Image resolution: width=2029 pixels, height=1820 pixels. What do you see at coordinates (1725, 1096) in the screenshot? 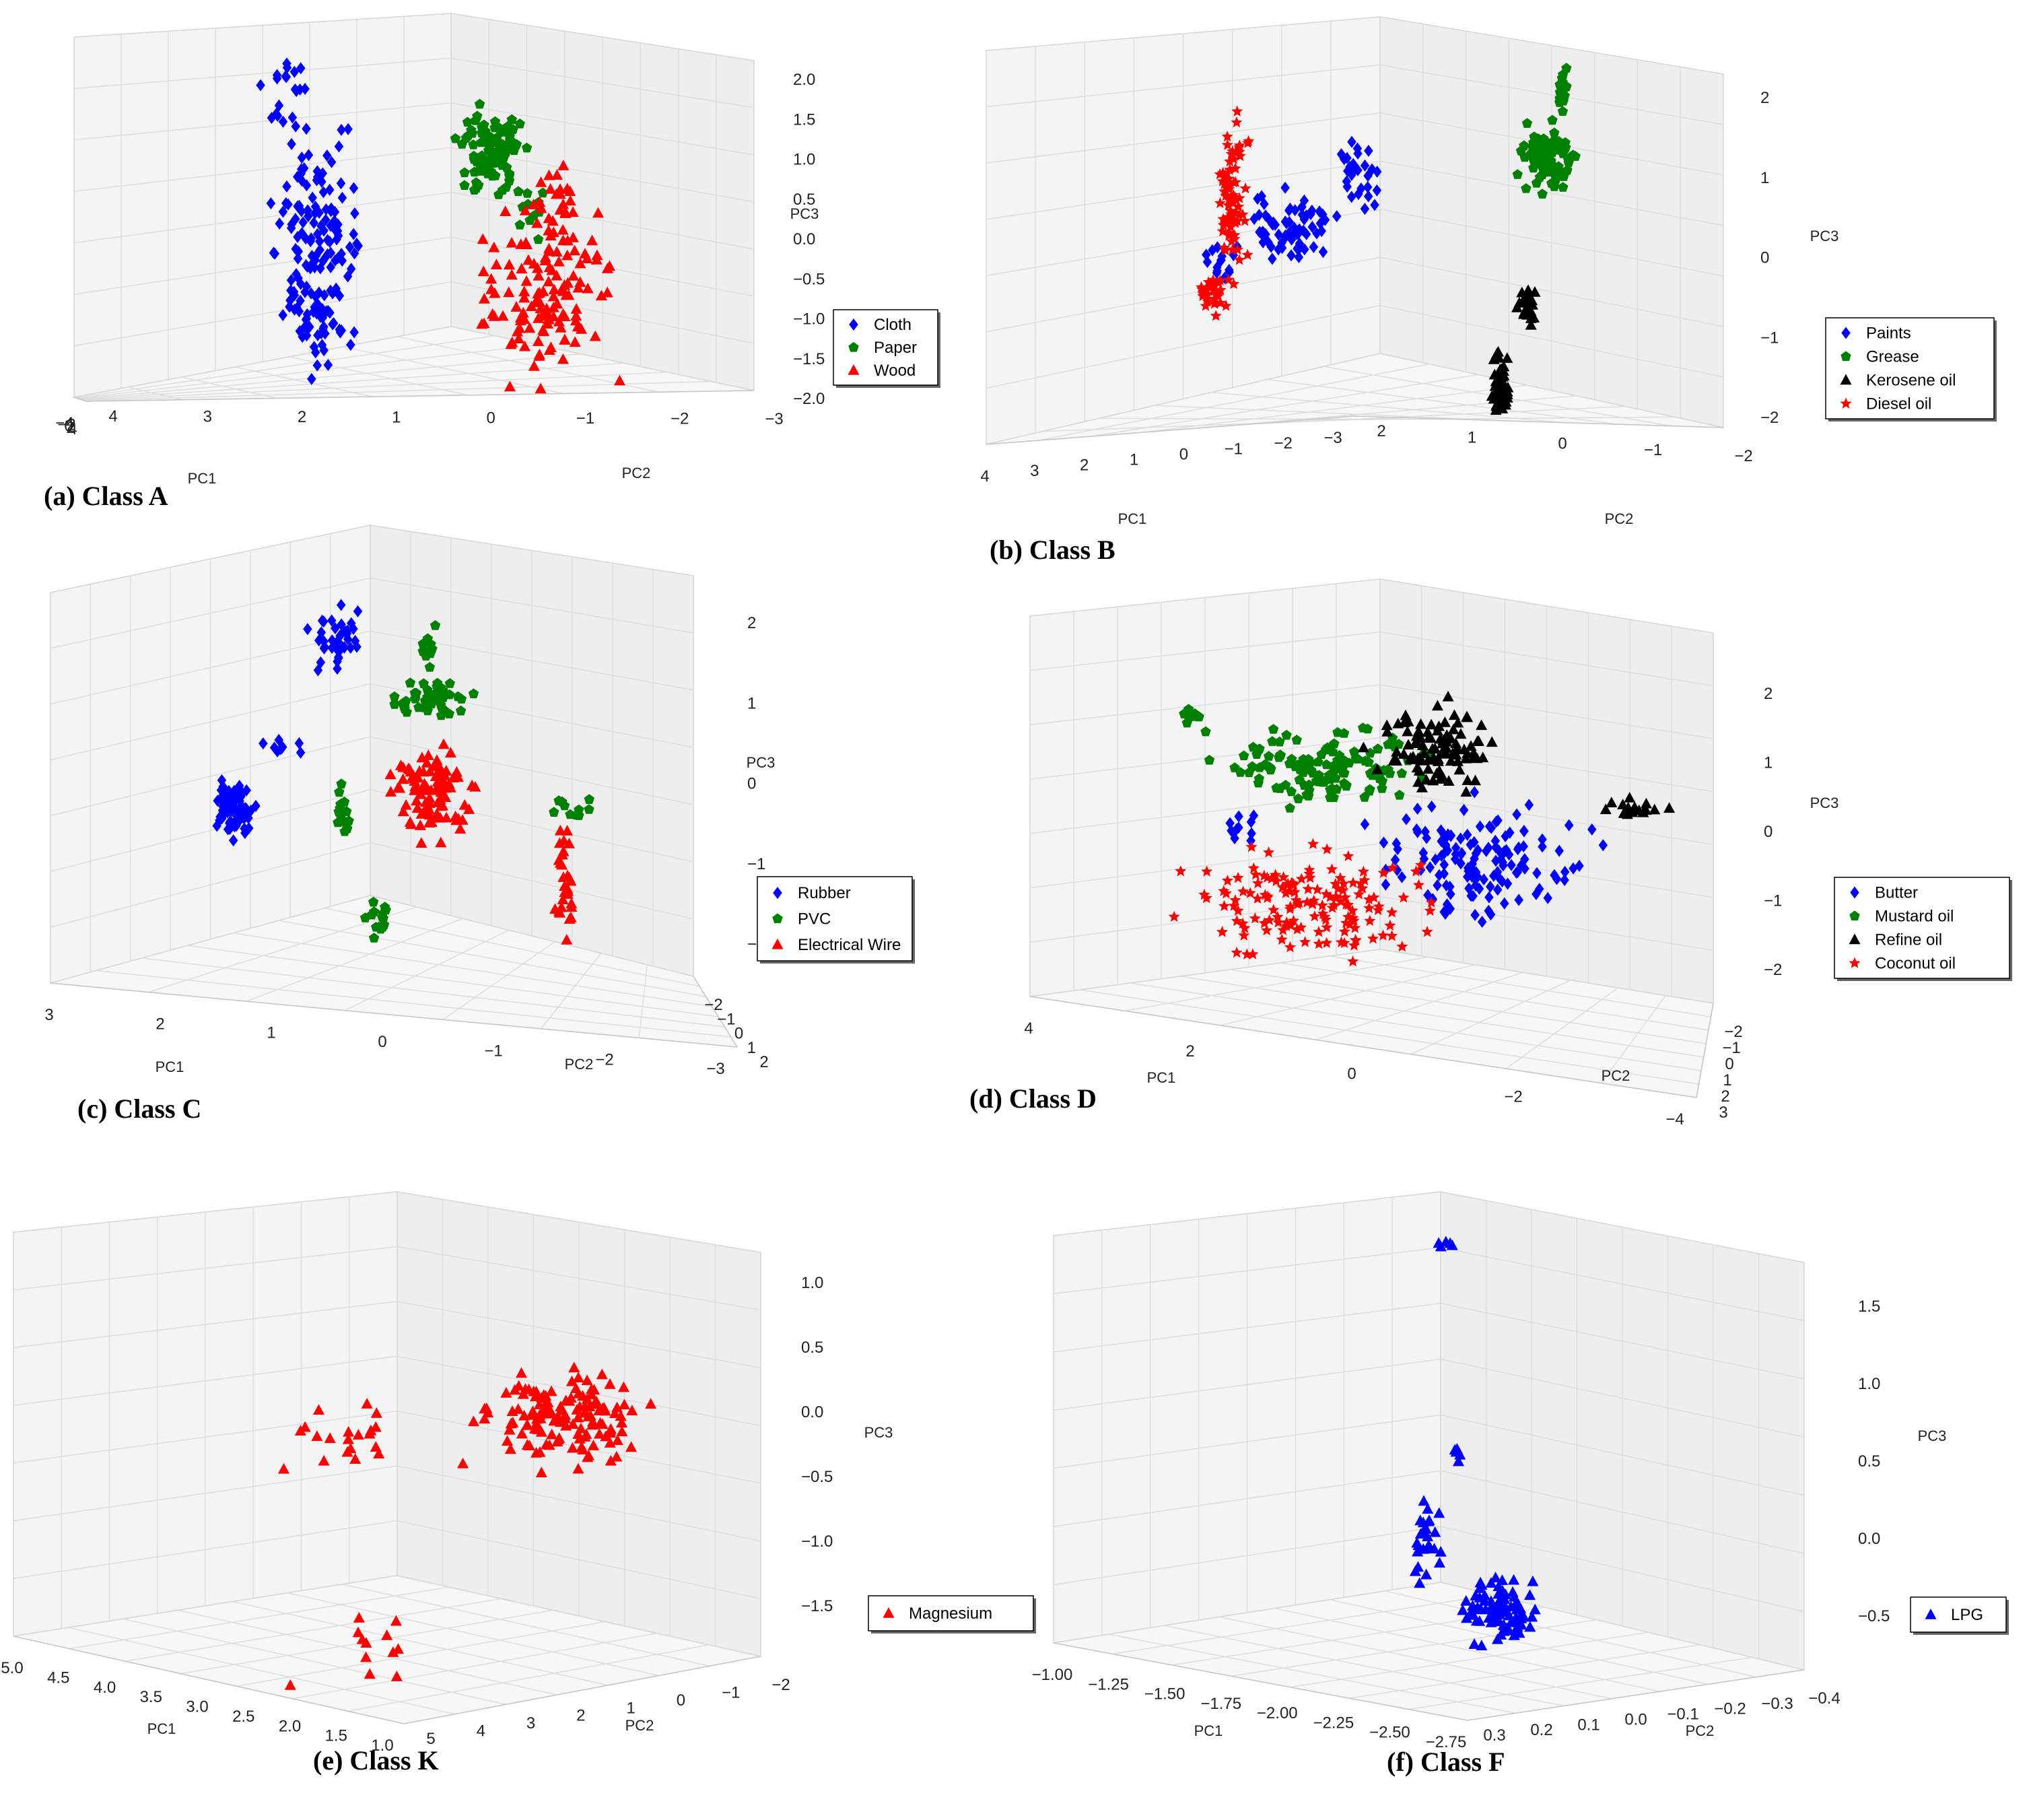
I see `pc2-tick-label: 2` at bounding box center [1725, 1096].